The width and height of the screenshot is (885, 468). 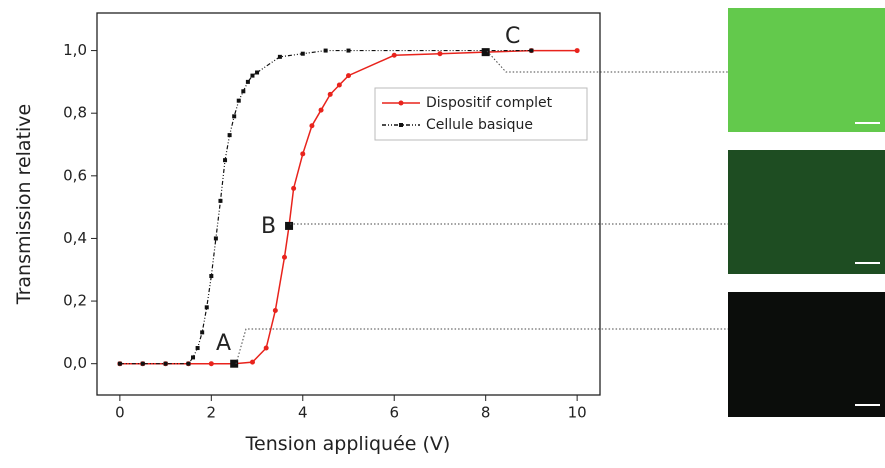 What do you see at coordinates (120, 413) in the screenshot?
I see `x-tick-label: 0` at bounding box center [120, 413].